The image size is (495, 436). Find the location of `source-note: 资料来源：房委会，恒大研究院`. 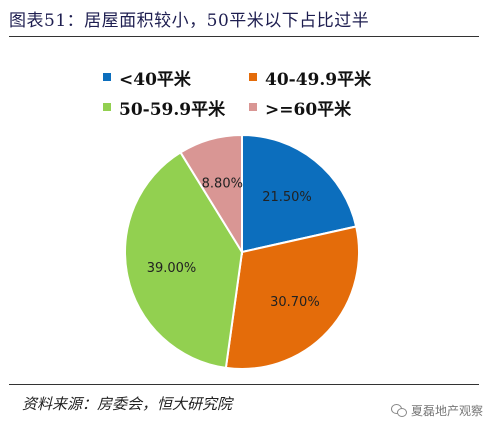

source-note: 资料来源：房委会，恒大研究院 is located at coordinates (127, 404).